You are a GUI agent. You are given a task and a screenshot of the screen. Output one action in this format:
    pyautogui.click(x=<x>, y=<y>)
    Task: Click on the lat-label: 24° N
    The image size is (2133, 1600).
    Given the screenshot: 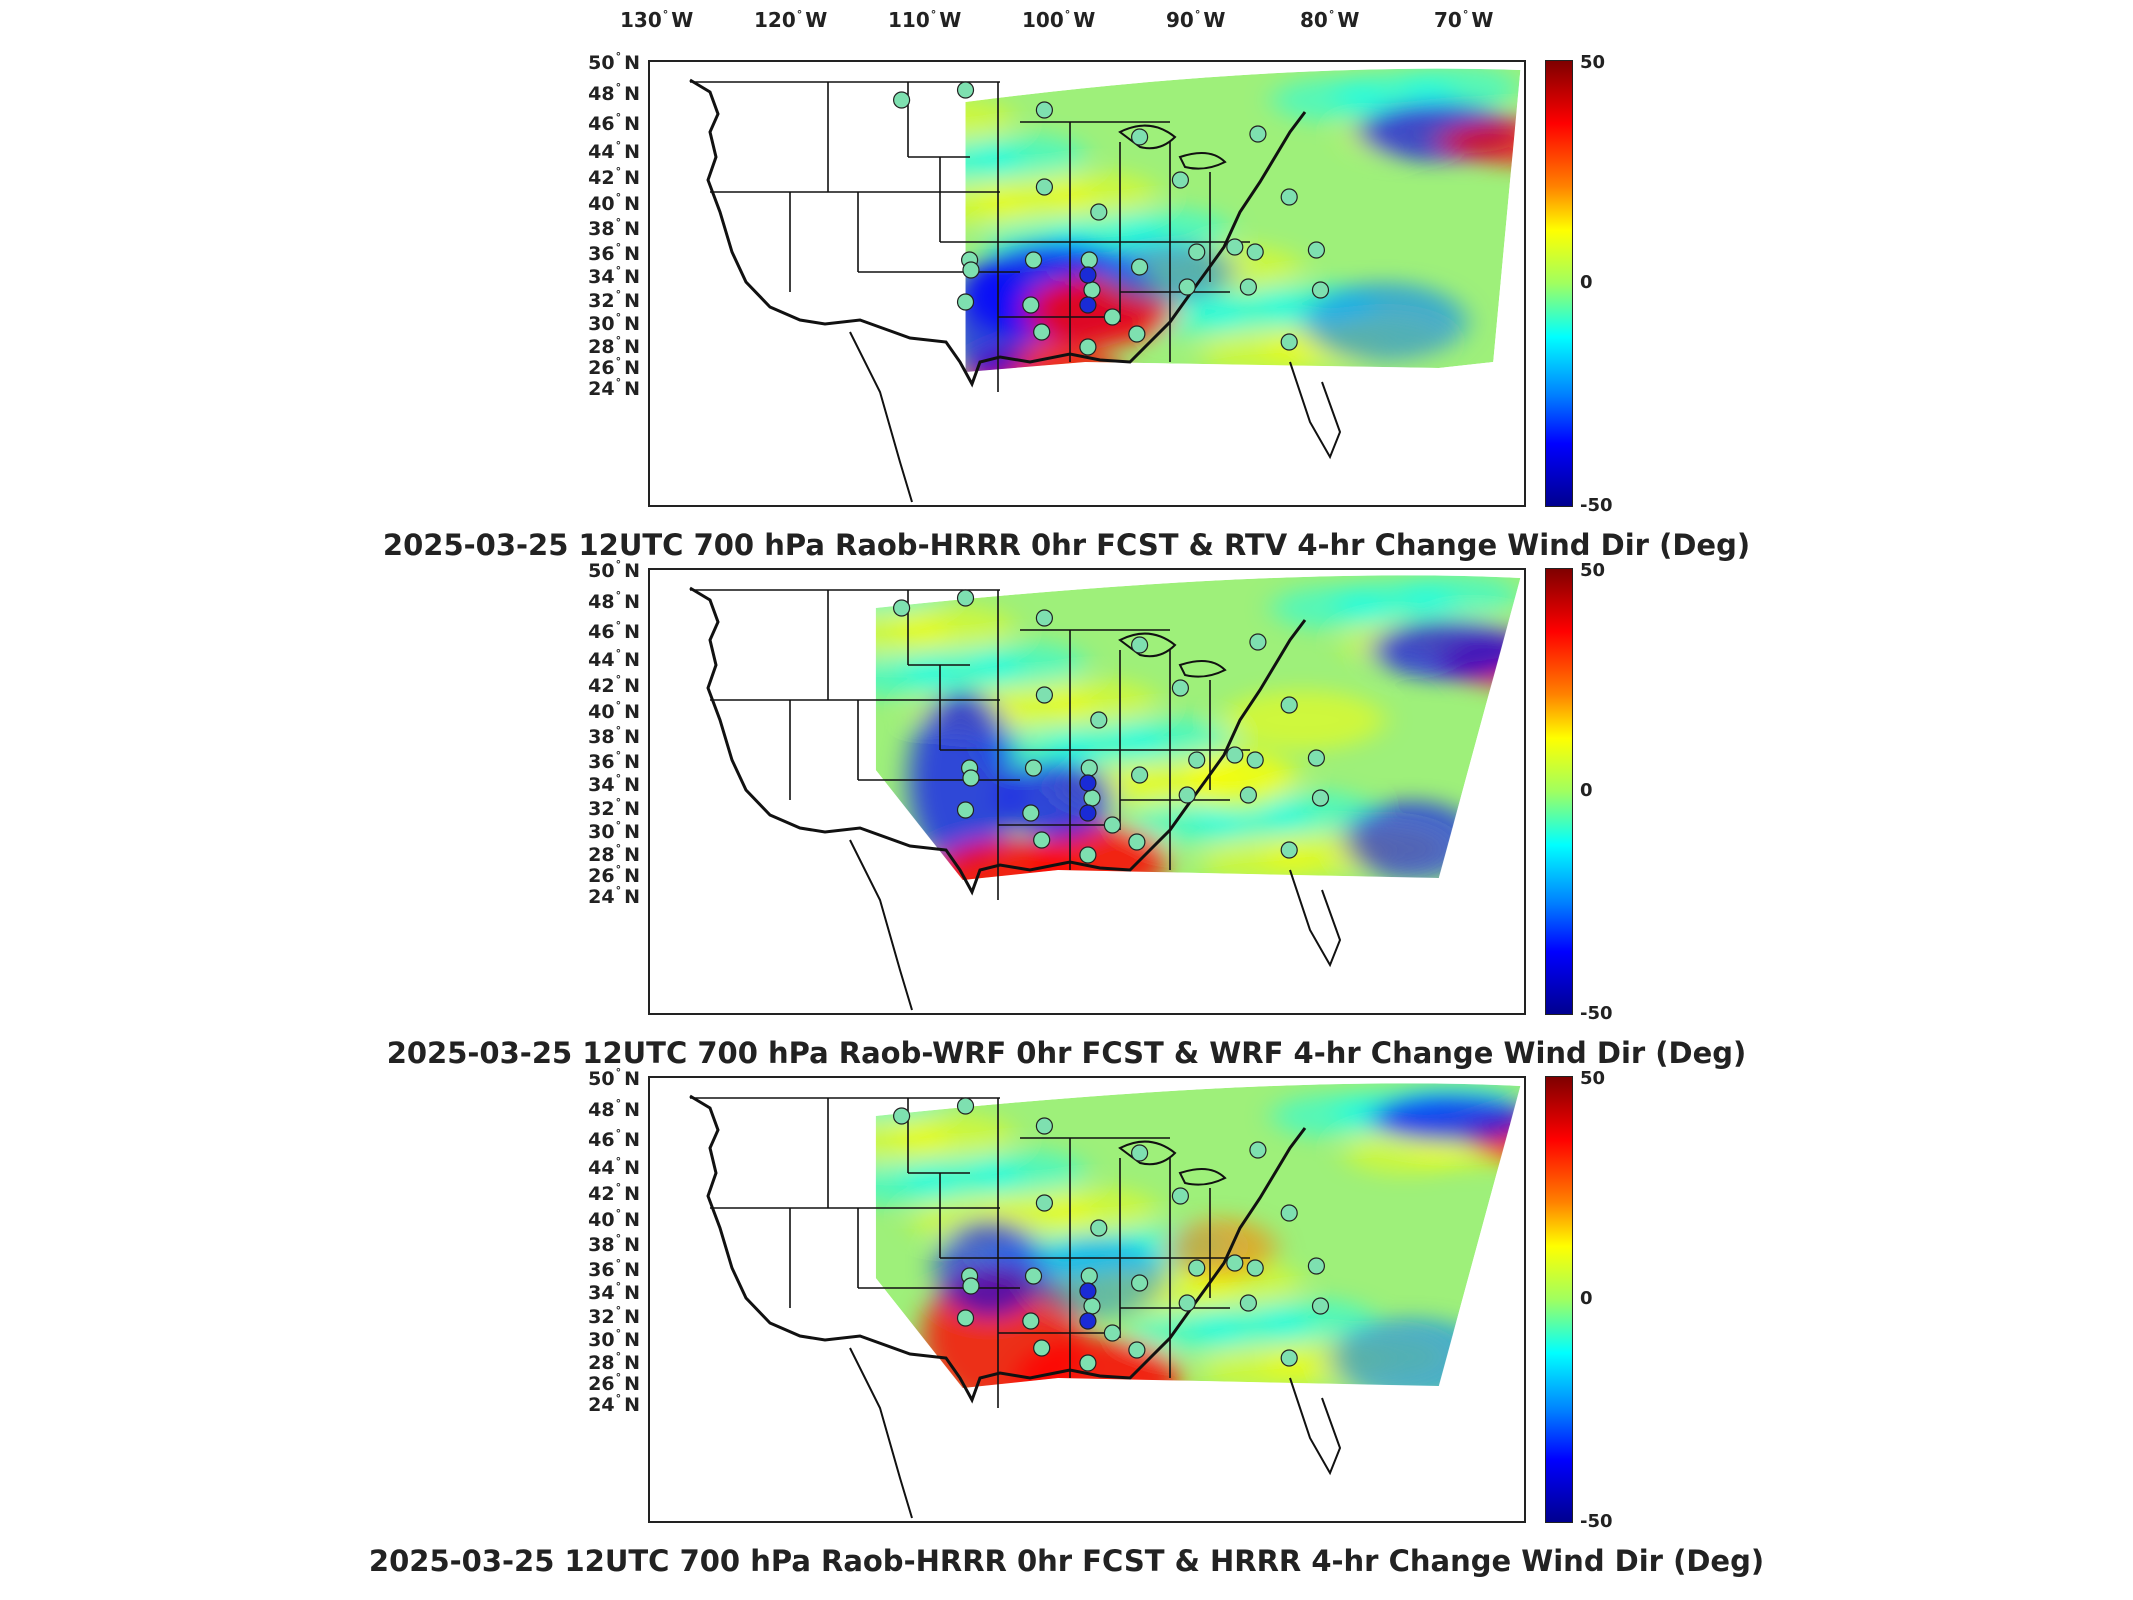 What is the action you would take?
    pyautogui.click(x=614, y=388)
    